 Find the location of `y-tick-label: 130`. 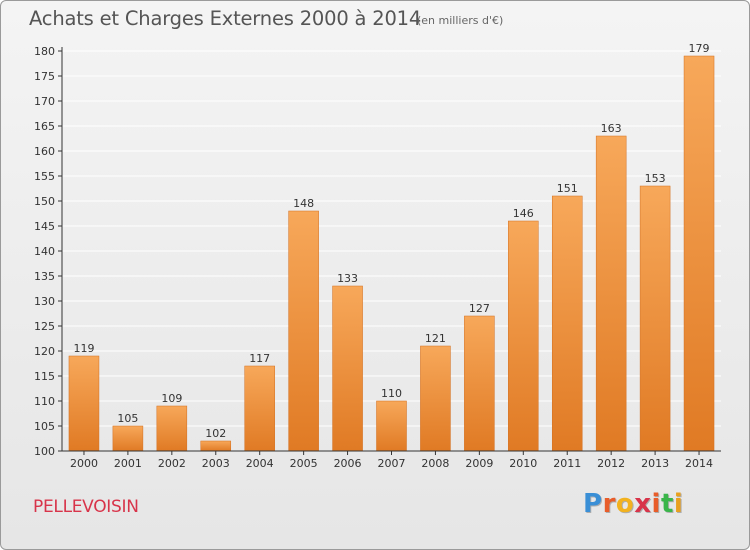

y-tick-label: 130 is located at coordinates (44, 301).